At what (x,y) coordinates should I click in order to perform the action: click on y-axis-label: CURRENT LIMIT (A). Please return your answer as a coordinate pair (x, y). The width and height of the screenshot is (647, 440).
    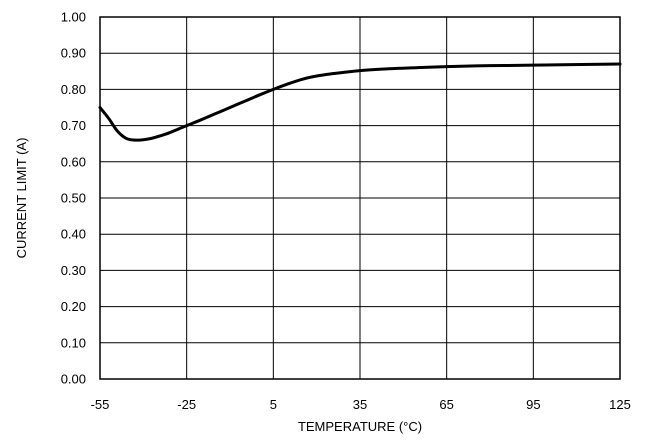
    Looking at the image, I should click on (21, 198).